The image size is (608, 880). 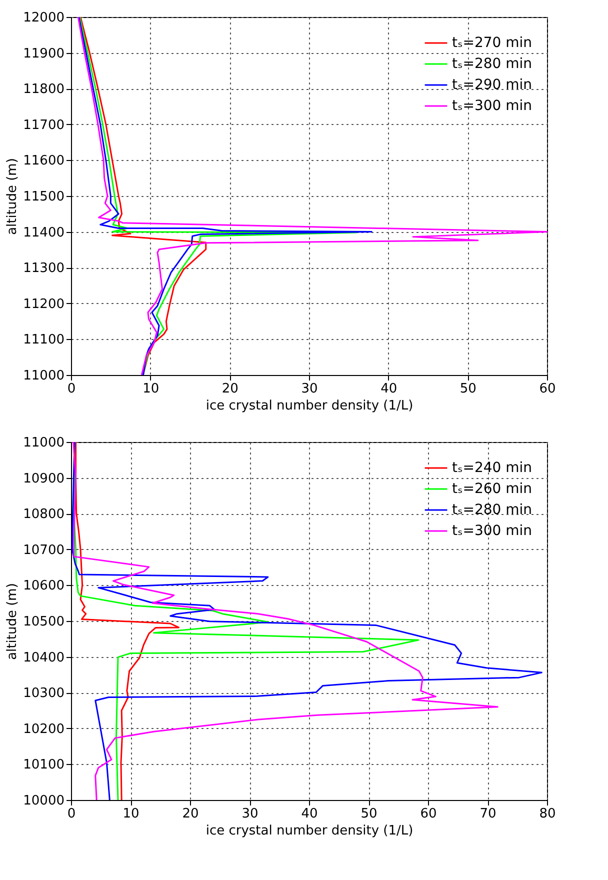 What do you see at coordinates (43, 268) in the screenshot?
I see `y-tick-label: 11300` at bounding box center [43, 268].